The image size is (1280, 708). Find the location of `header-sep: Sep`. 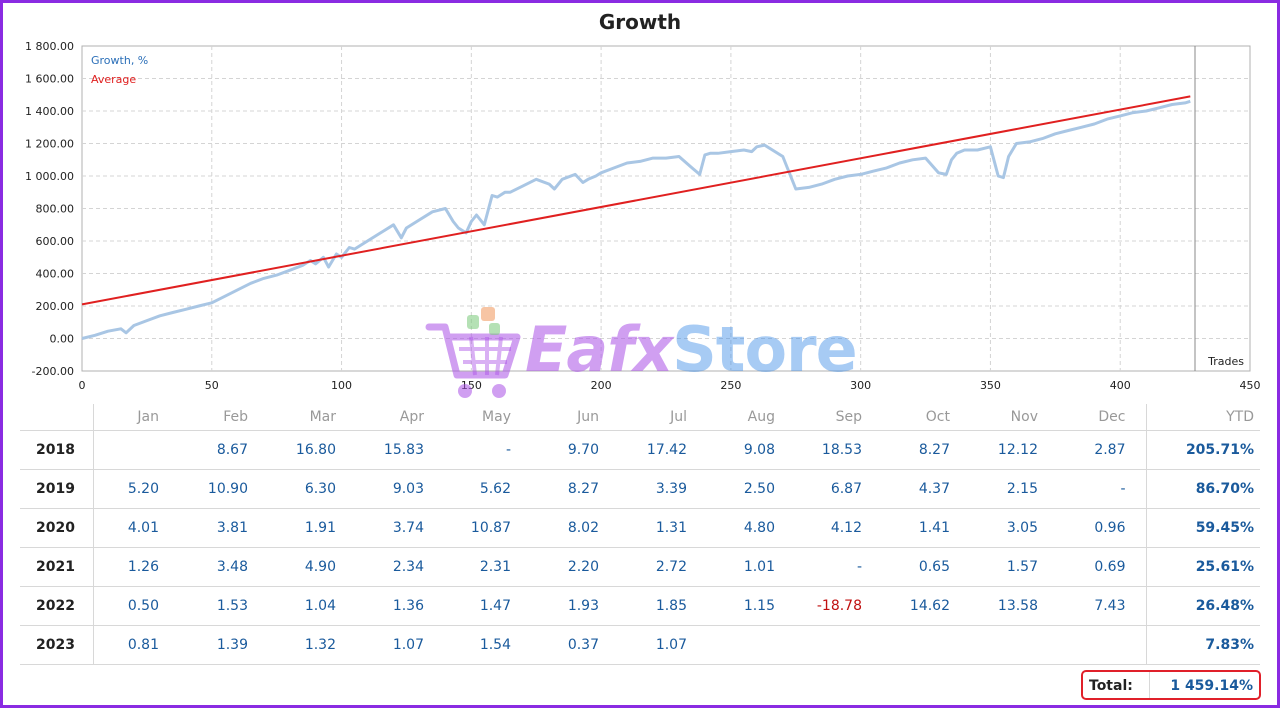

header-sep: Sep is located at coordinates (848, 417).